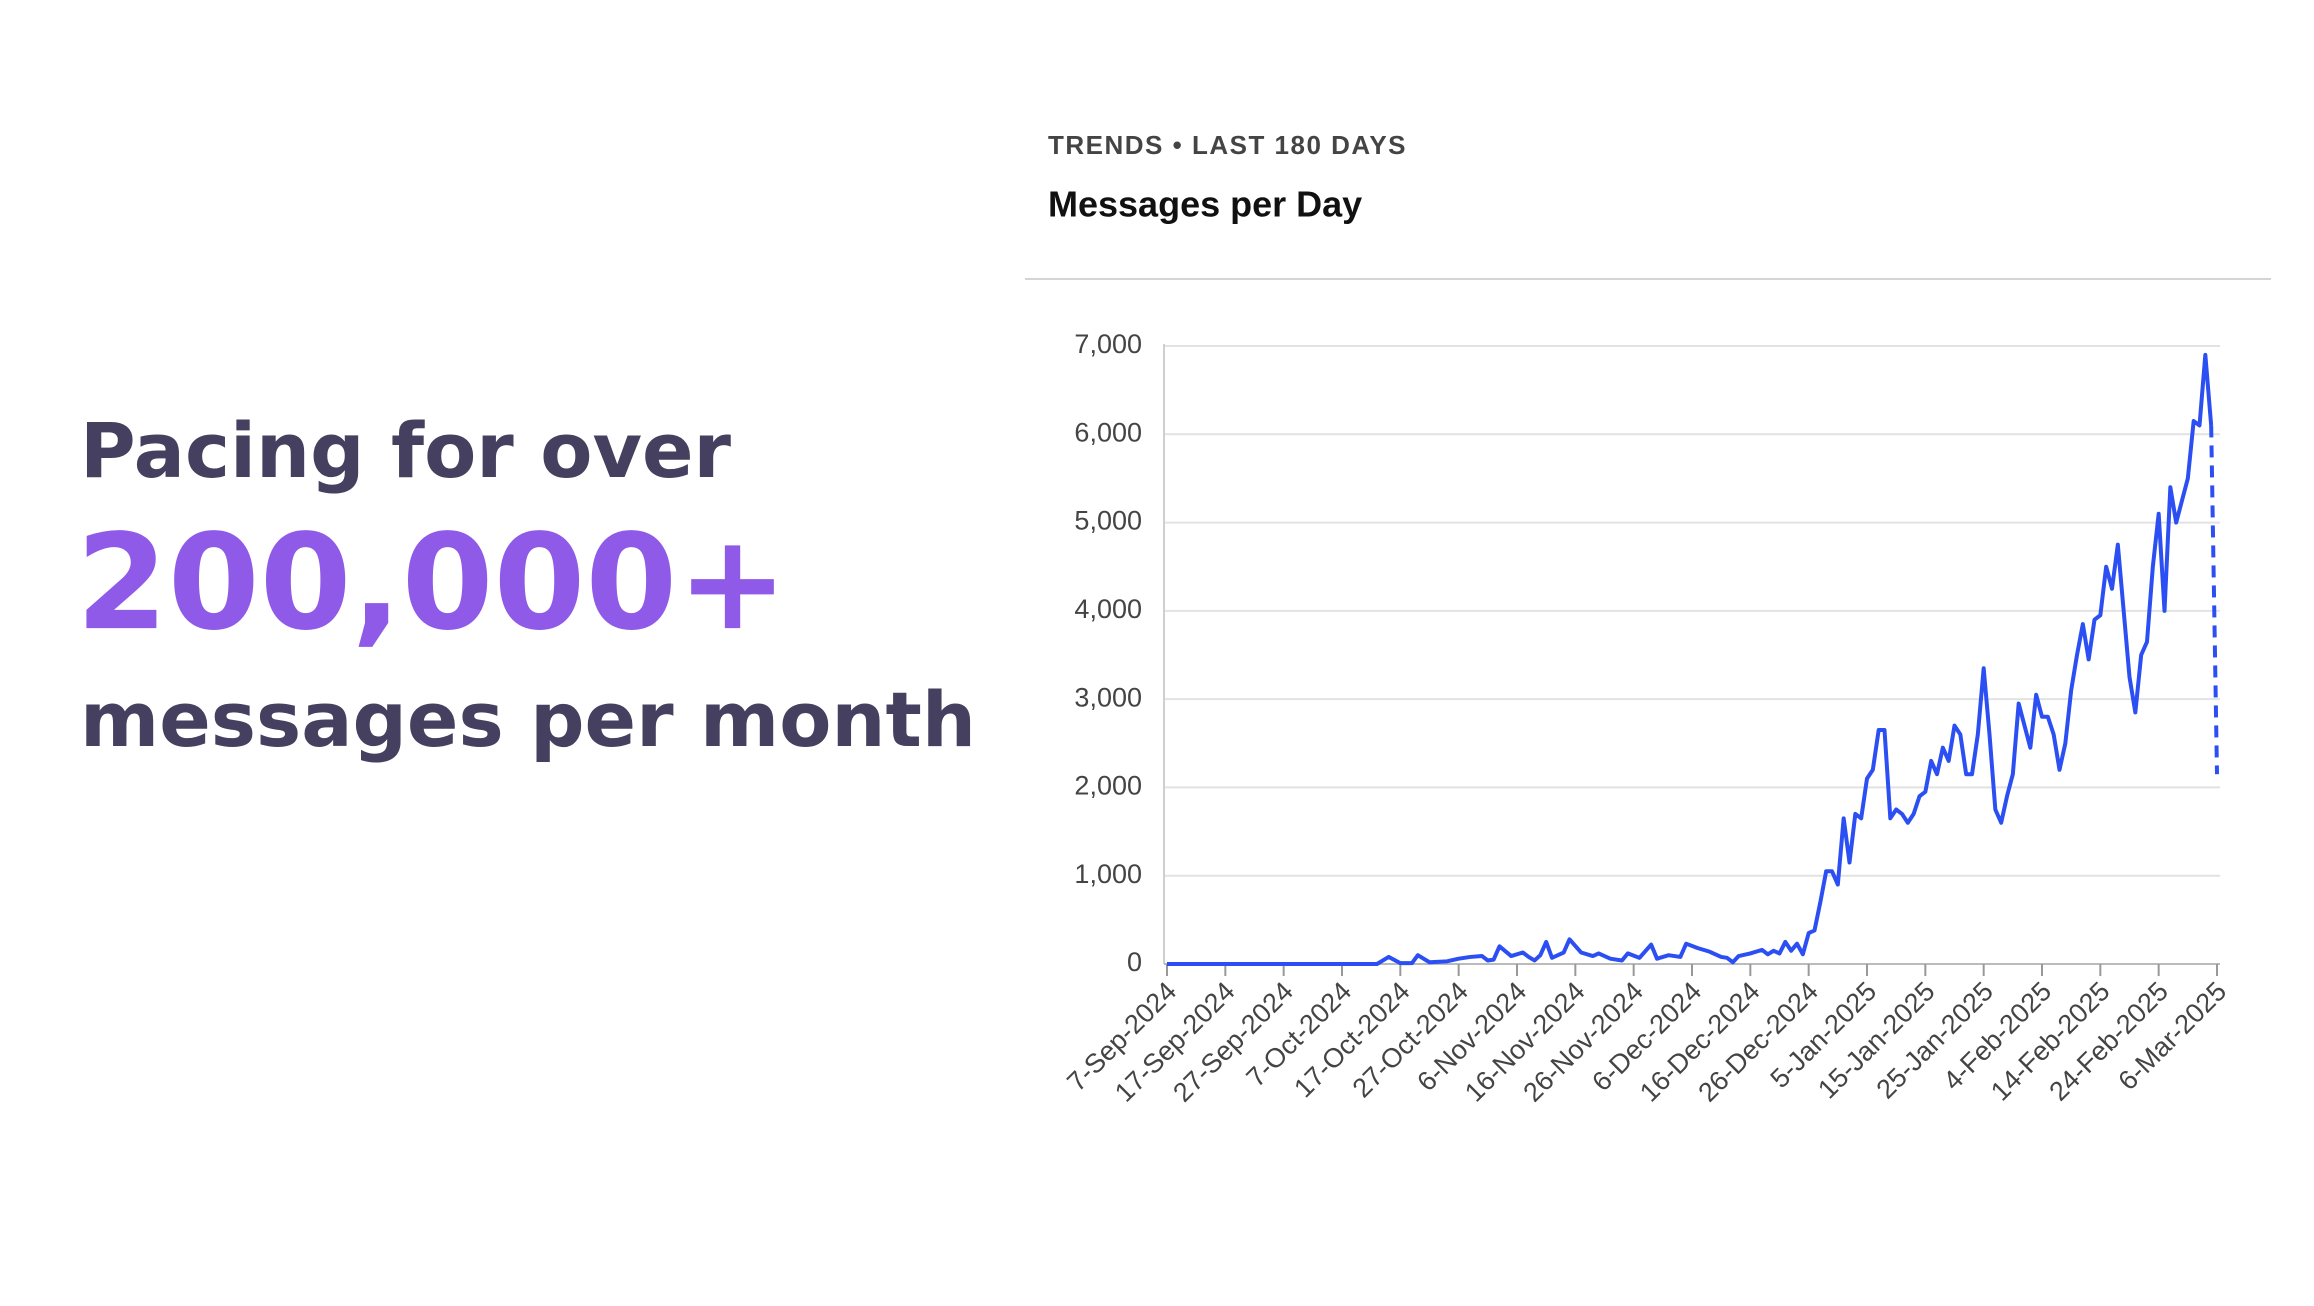 The height and width of the screenshot is (1306, 2314). What do you see at coordinates (432, 583) in the screenshot?
I see `highlight: 200,000+` at bounding box center [432, 583].